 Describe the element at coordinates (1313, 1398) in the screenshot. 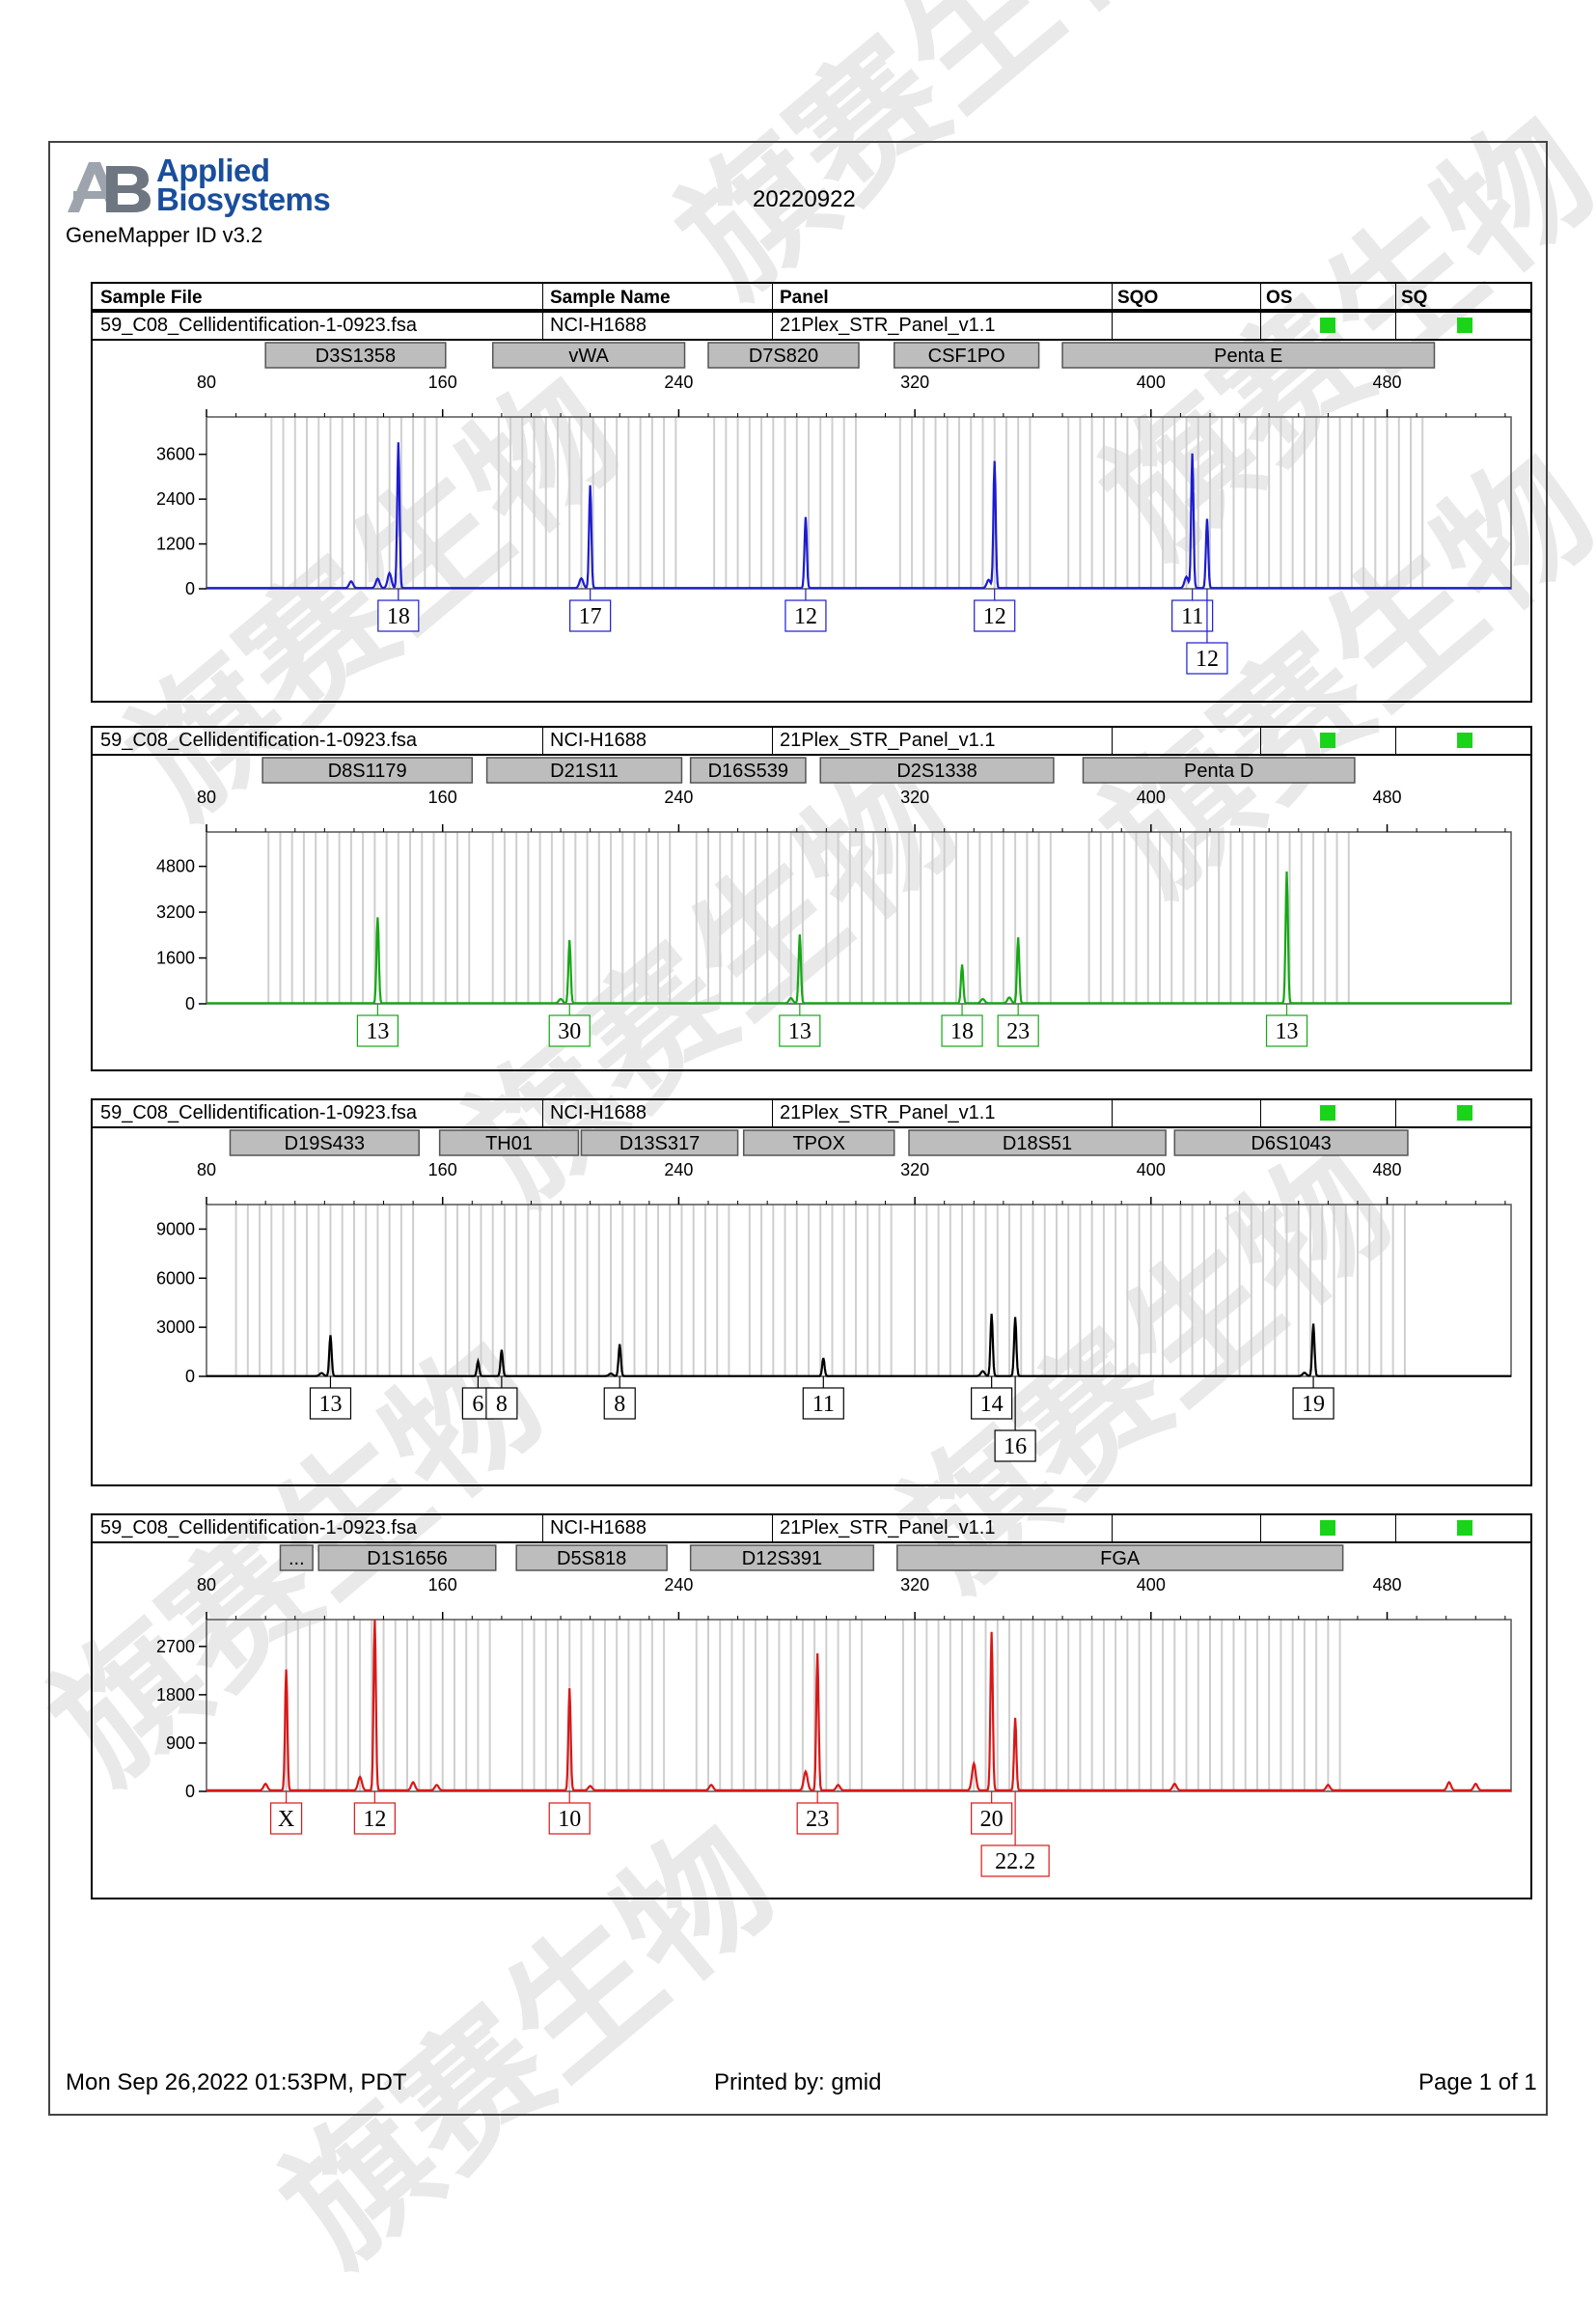

I see `allele-call: 19` at that location.